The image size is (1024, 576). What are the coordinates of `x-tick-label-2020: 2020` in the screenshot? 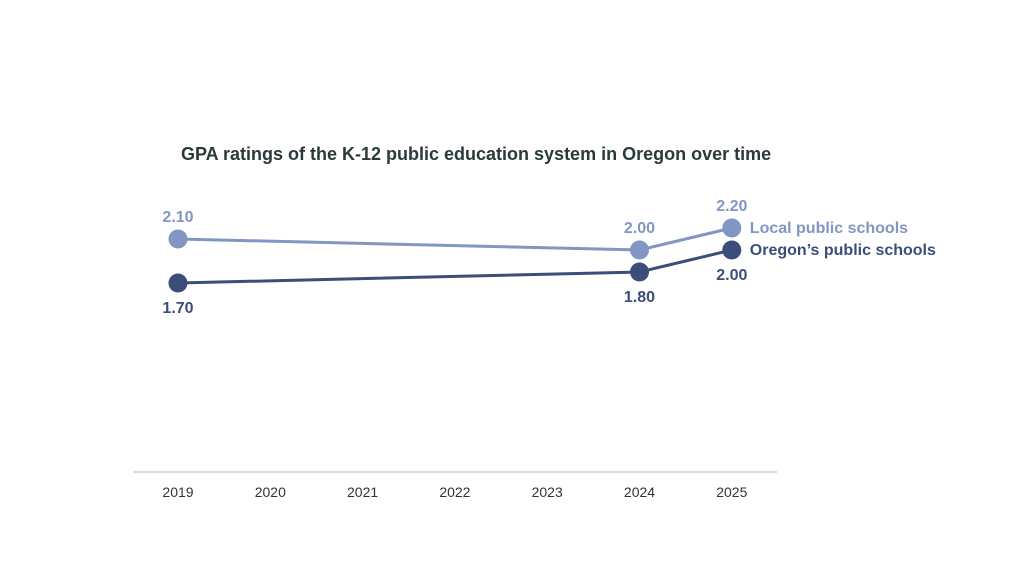 It's located at (270, 492).